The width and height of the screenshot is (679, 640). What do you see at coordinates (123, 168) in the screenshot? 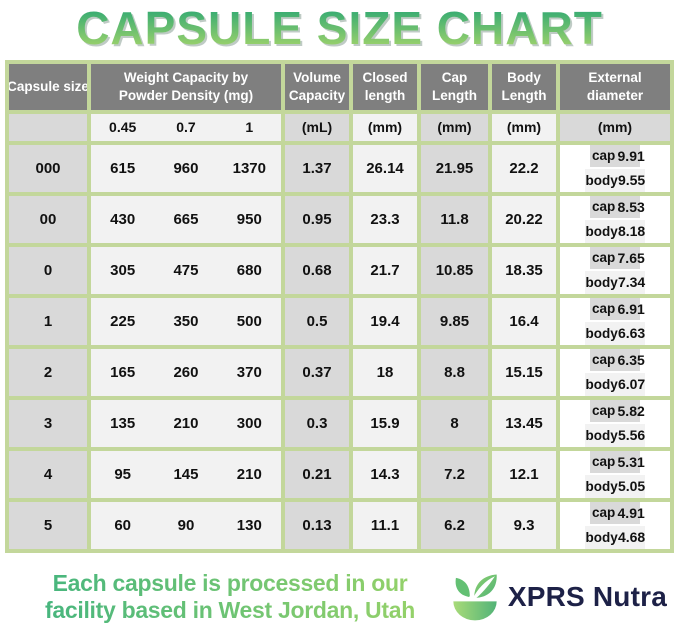
I see `weight-045-value: 615` at bounding box center [123, 168].